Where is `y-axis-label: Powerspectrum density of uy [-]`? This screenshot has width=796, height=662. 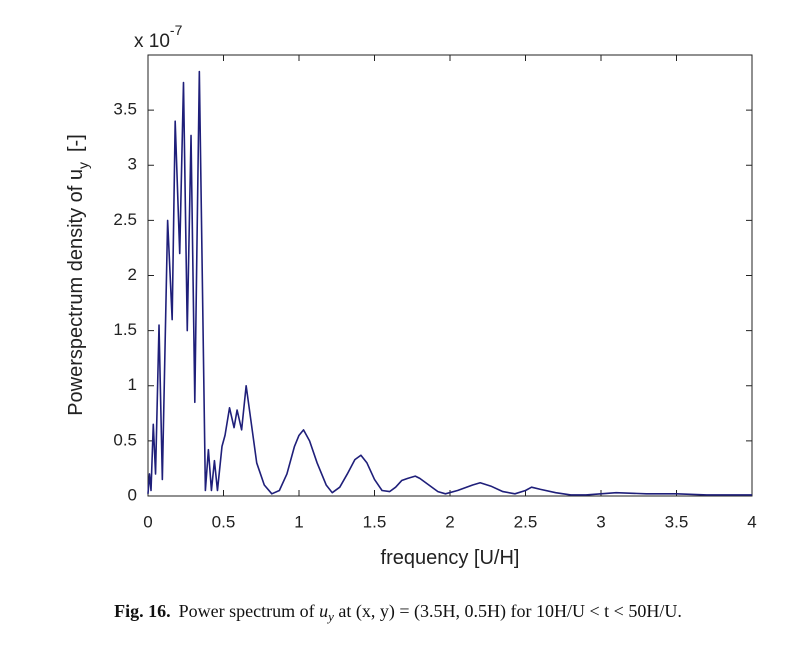 y-axis-label: Powerspectrum density of uy [-] is located at coordinates (78, 275).